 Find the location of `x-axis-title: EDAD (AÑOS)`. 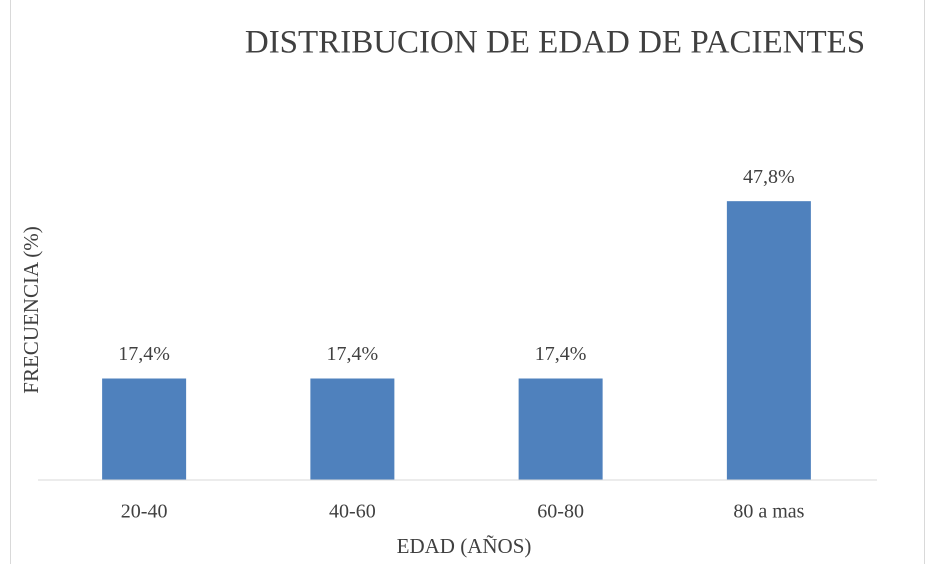

x-axis-title: EDAD (AÑOS) is located at coordinates (464, 546).